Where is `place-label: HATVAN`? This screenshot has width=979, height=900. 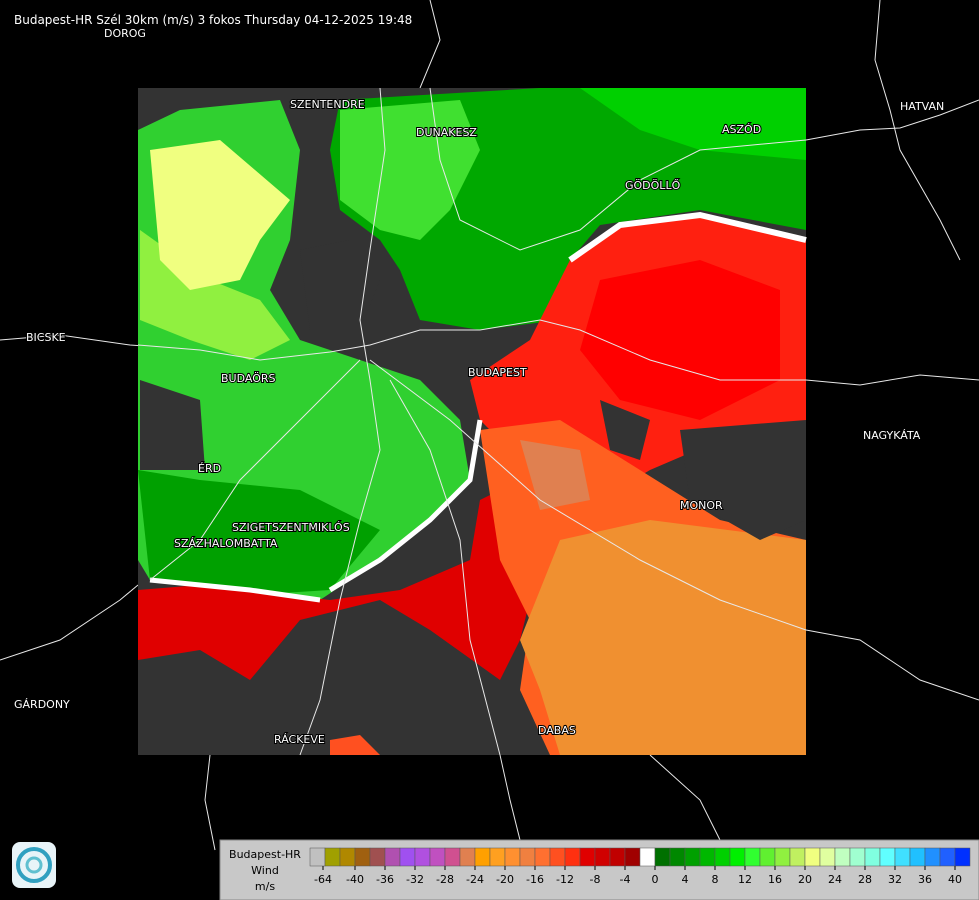 place-label: HATVAN is located at coordinates (922, 106).